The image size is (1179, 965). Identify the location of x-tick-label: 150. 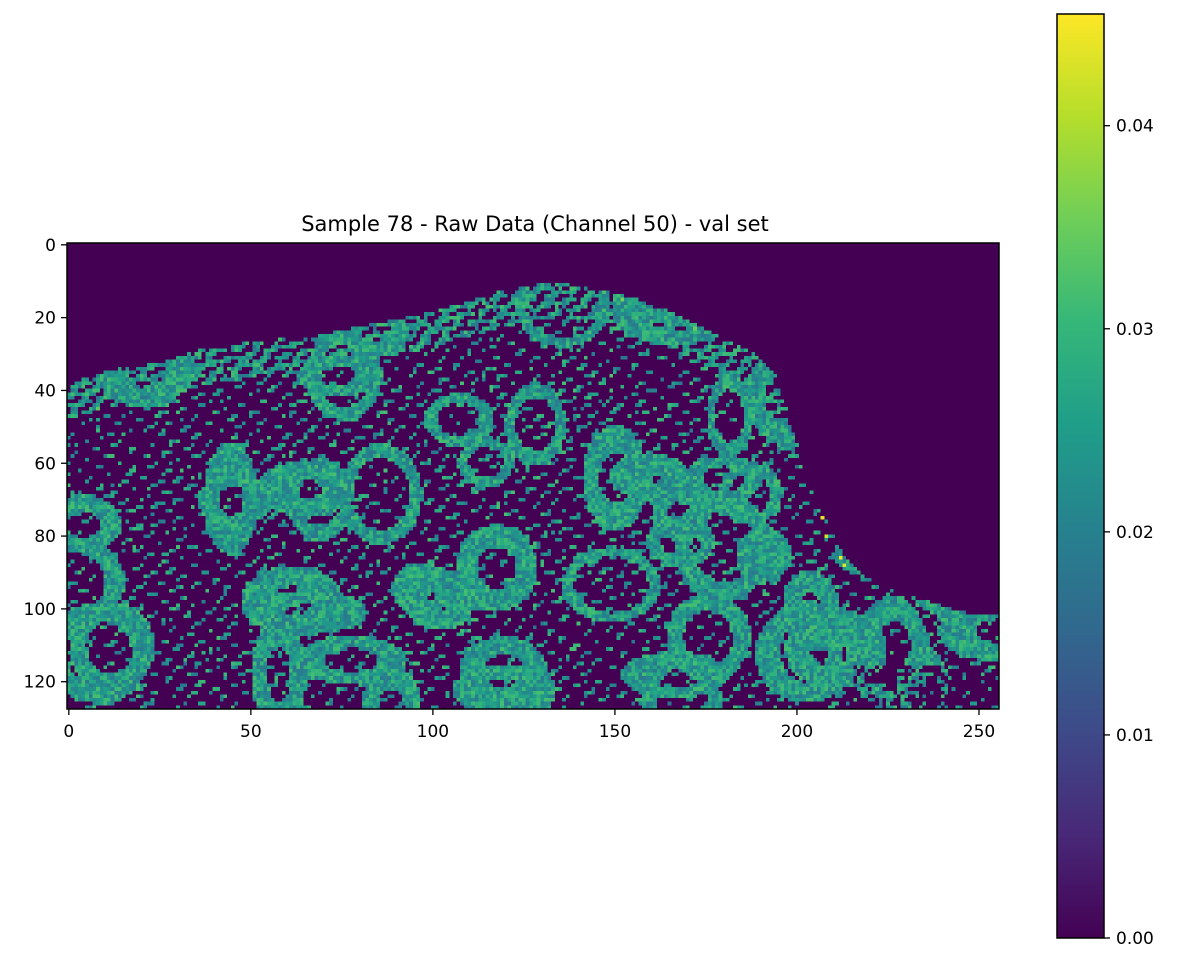
(615, 732).